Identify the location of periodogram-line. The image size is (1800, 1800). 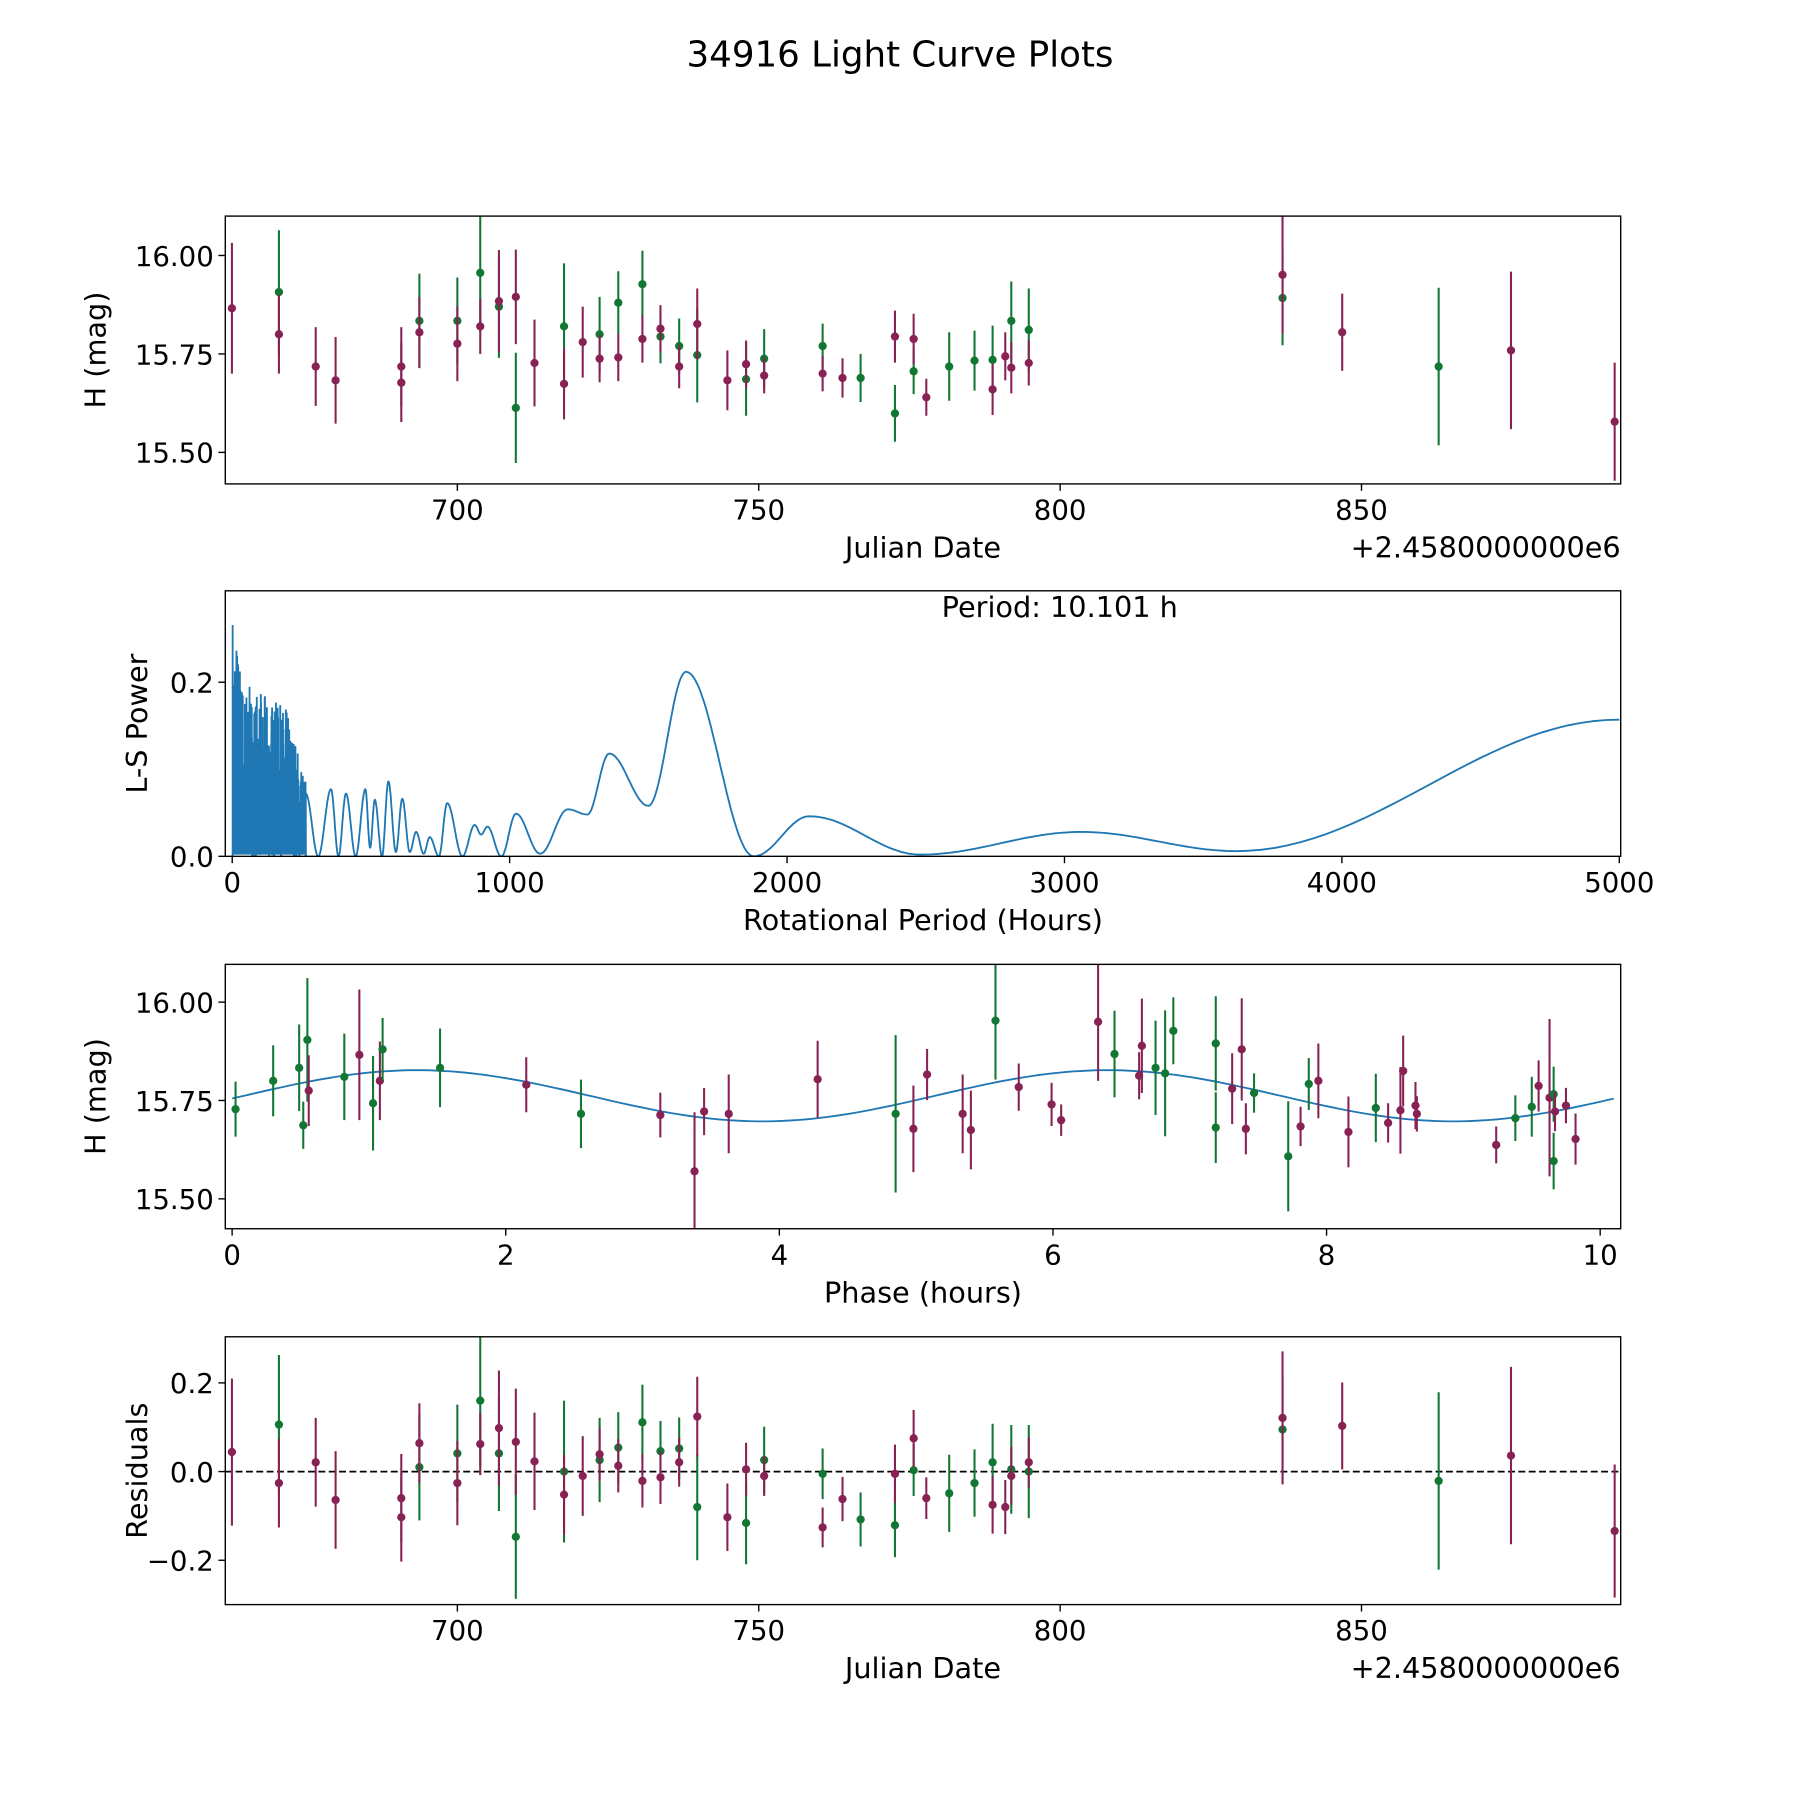
(925, 741).